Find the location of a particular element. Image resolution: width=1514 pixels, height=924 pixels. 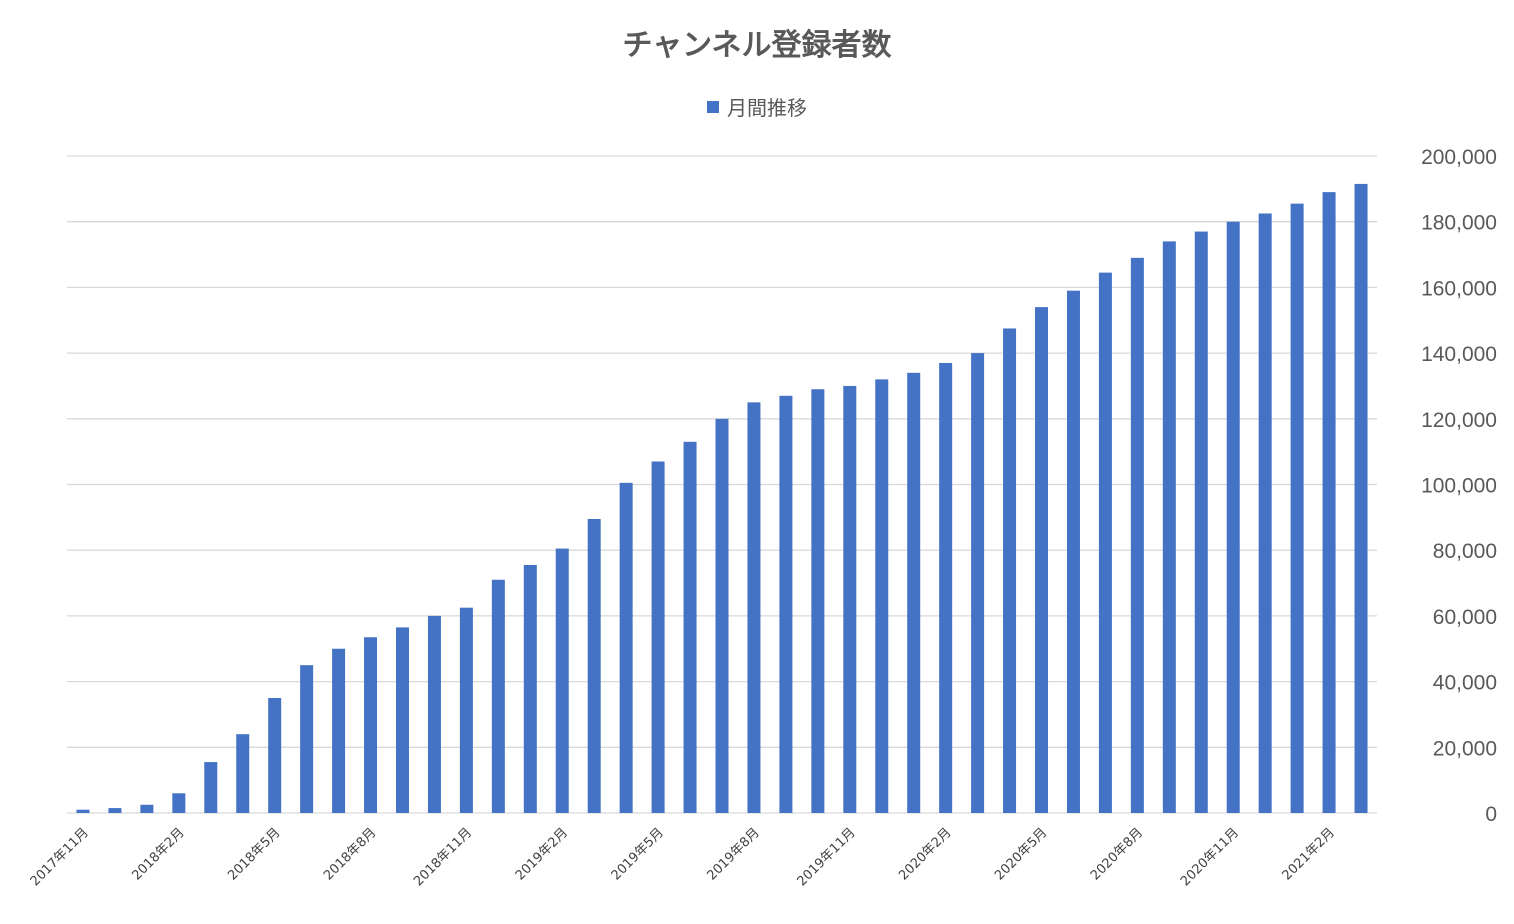

legend: 月間推移 is located at coordinates (757, 106).